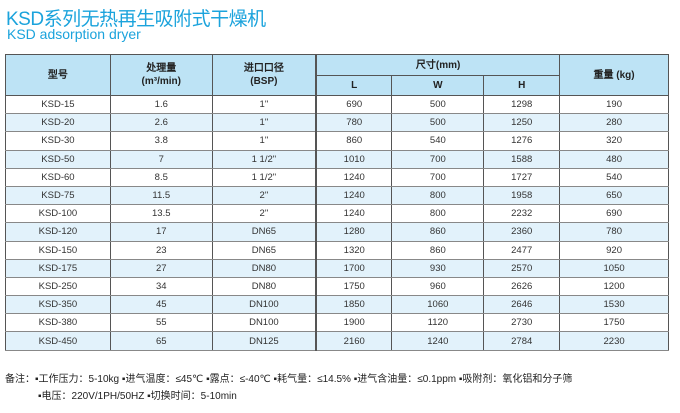  Describe the element at coordinates (614, 159) in the screenshot. I see `table-cell: 480` at that location.